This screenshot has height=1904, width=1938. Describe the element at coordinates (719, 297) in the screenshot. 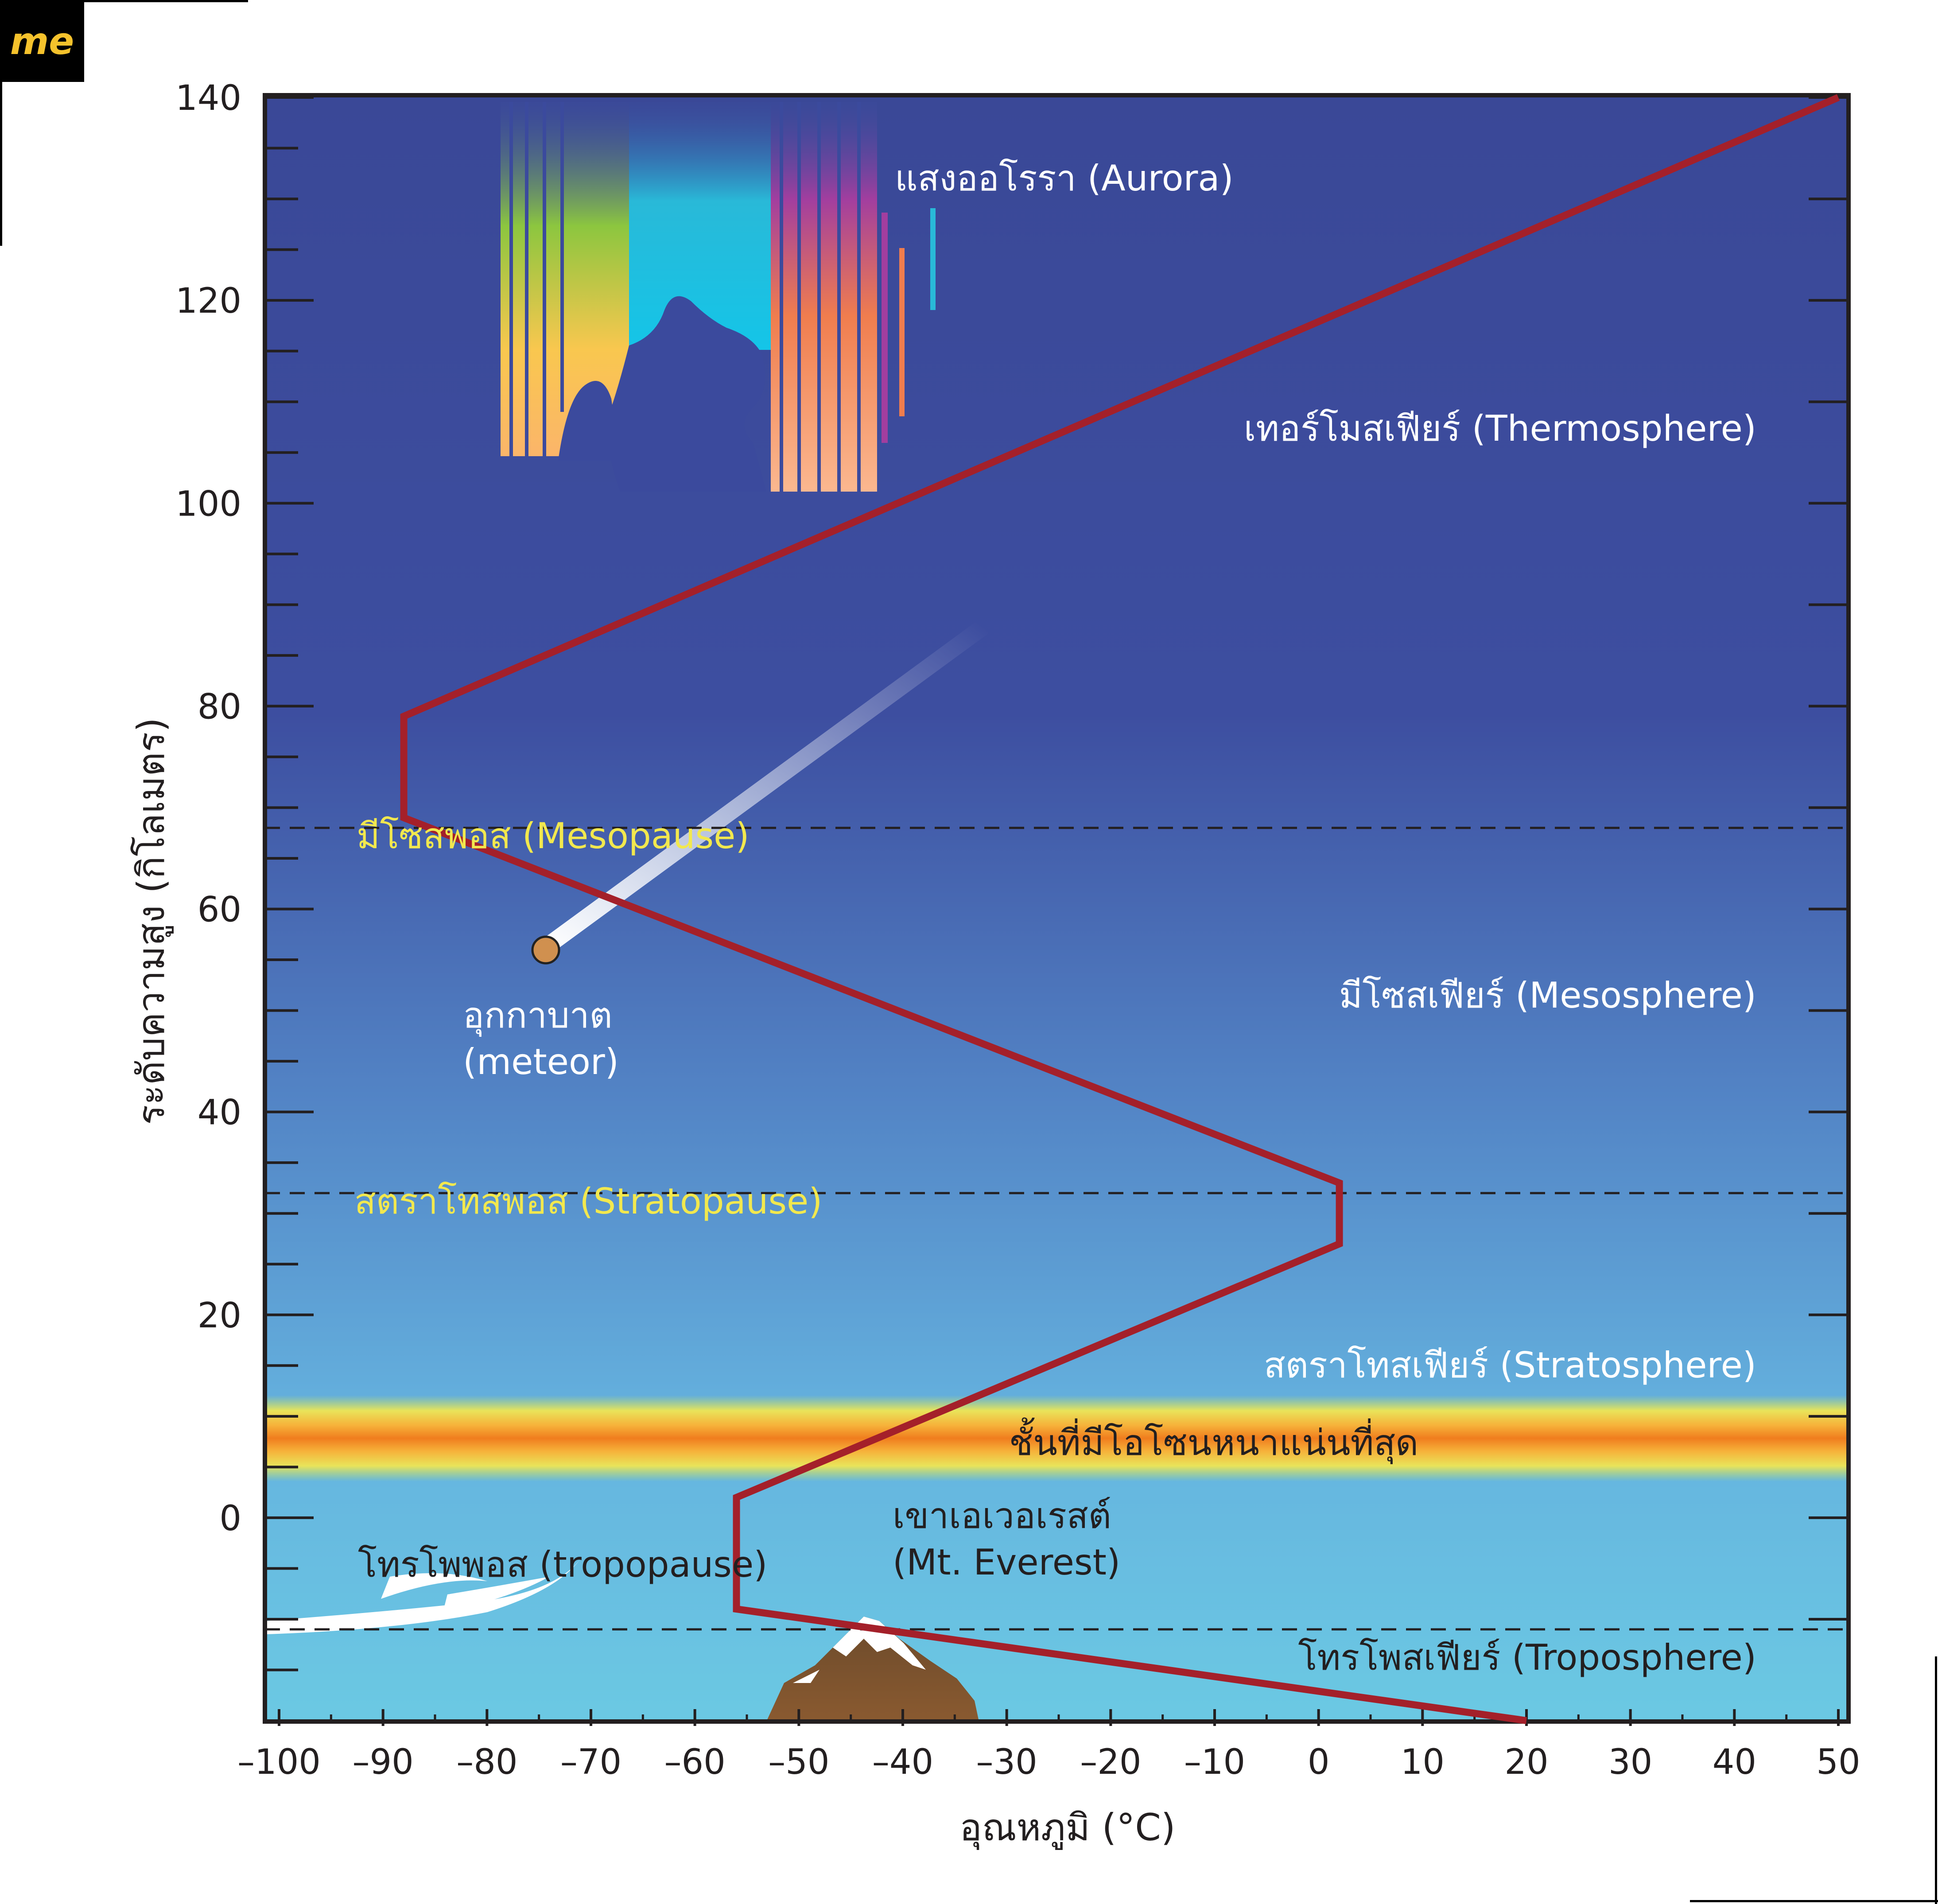

I see `aurora-graphic` at that location.